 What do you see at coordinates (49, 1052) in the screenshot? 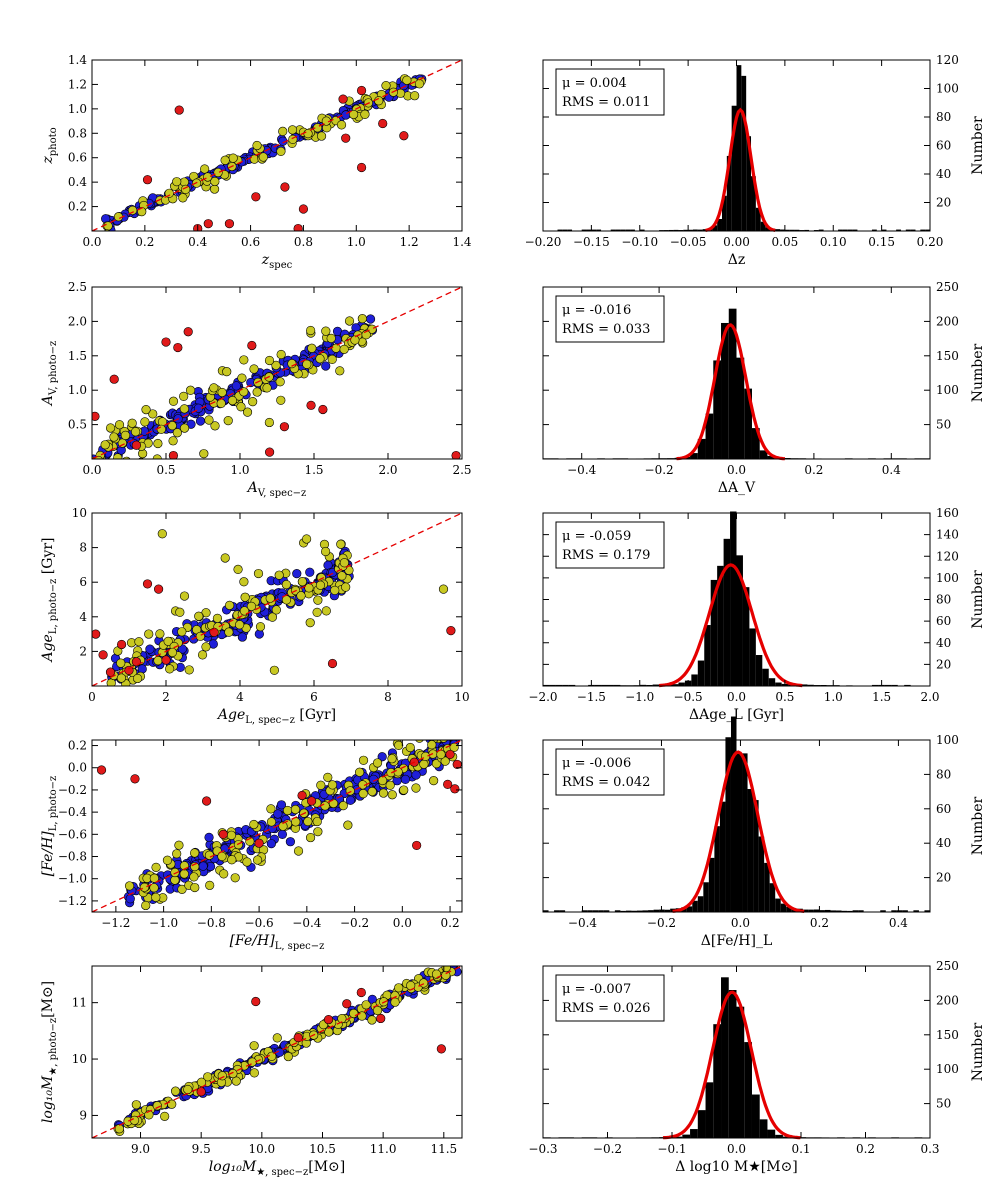
I see `mass-ylabel: log₁₀M★, photo−z[M⊙]` at bounding box center [49, 1052].